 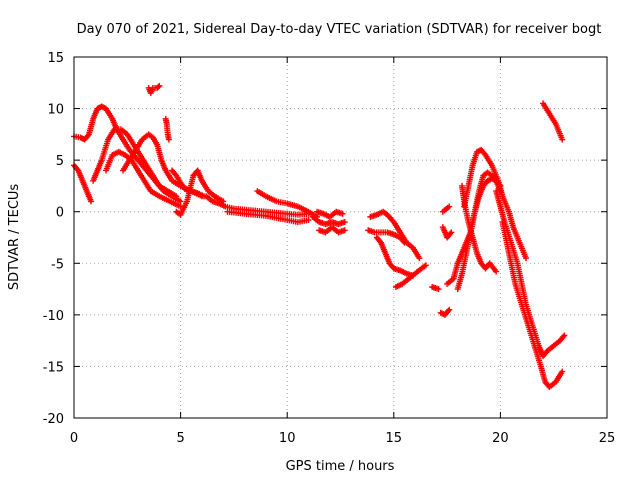 What do you see at coordinates (55, 110) in the screenshot?
I see `y-tick-label: 10` at bounding box center [55, 110].